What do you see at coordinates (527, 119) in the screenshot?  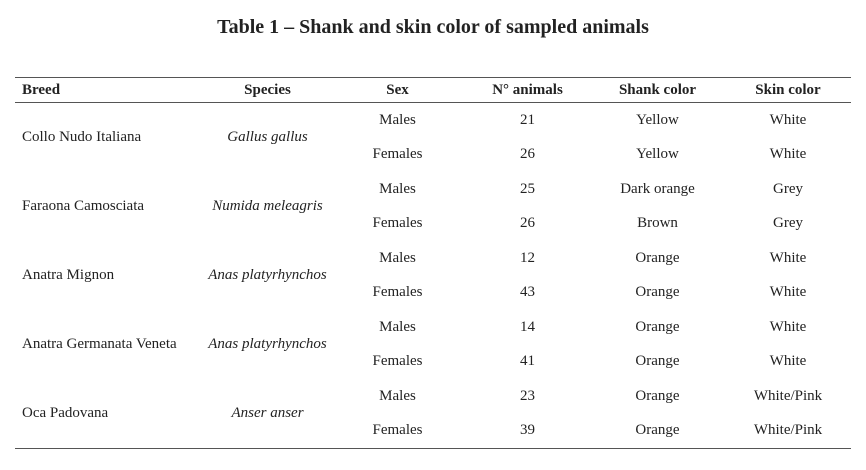 I see `count-cell: 21` at bounding box center [527, 119].